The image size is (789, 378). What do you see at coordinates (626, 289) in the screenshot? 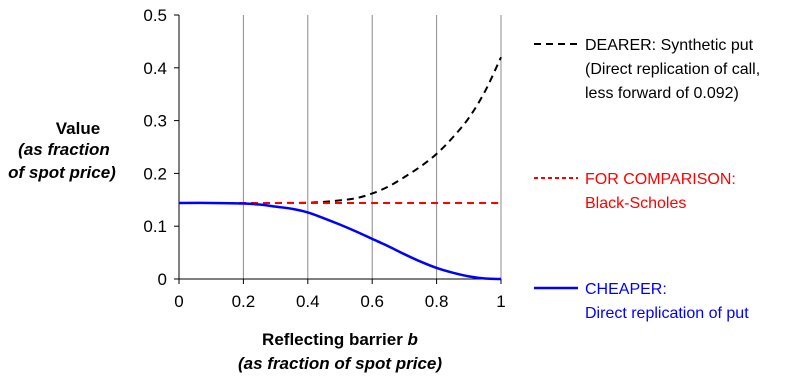
I see `legend-text-line: CHEAPER:` at bounding box center [626, 289].